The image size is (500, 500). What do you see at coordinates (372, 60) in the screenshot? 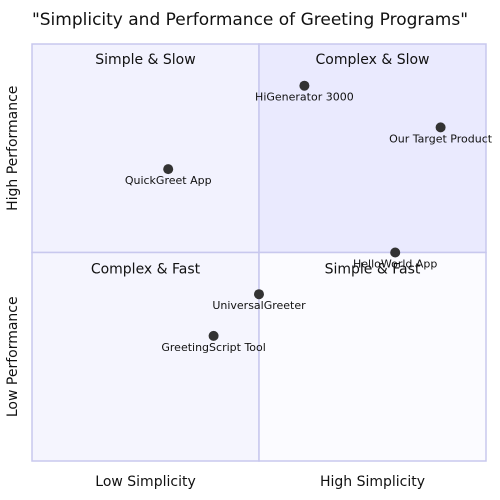
I see `quadrant-label-top-right: Complex & Slow` at bounding box center [372, 60].